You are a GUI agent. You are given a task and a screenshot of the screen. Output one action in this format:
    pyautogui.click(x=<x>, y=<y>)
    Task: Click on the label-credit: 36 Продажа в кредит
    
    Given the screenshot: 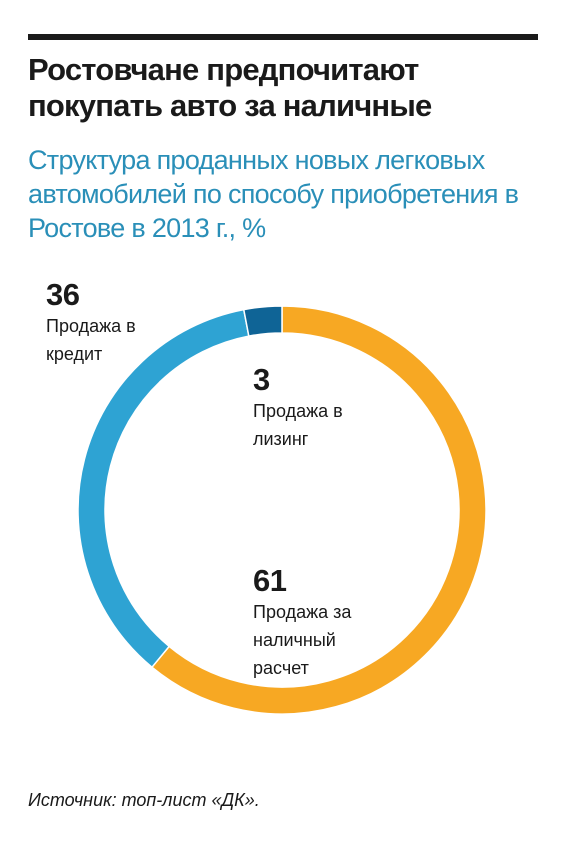 What is the action you would take?
    pyautogui.click(x=111, y=323)
    